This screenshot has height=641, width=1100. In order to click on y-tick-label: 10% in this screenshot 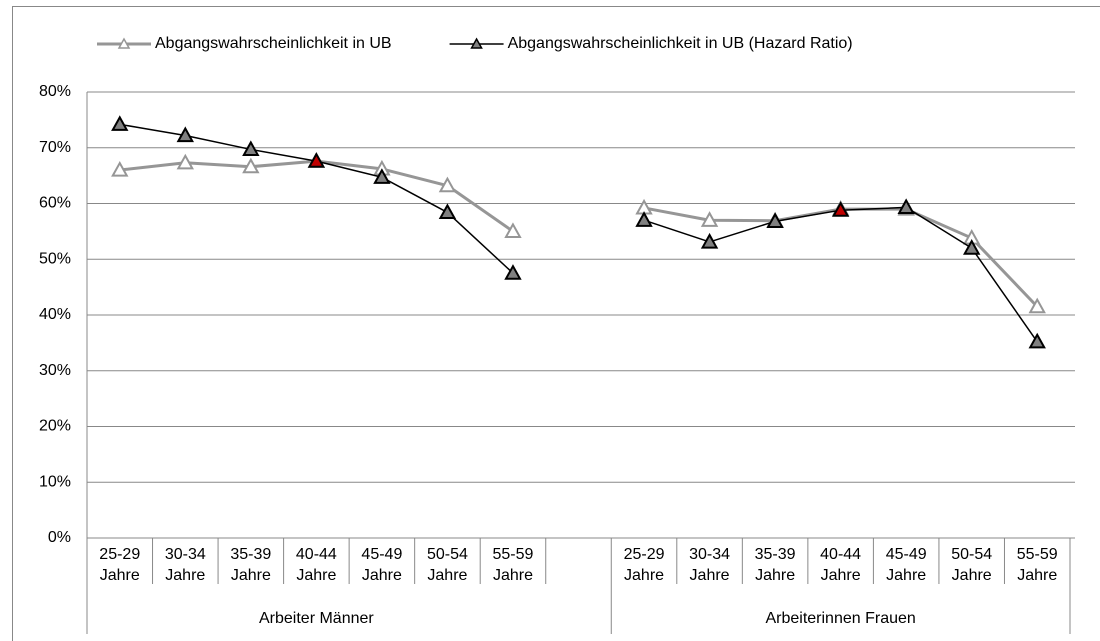, I will do `click(55, 481)`.